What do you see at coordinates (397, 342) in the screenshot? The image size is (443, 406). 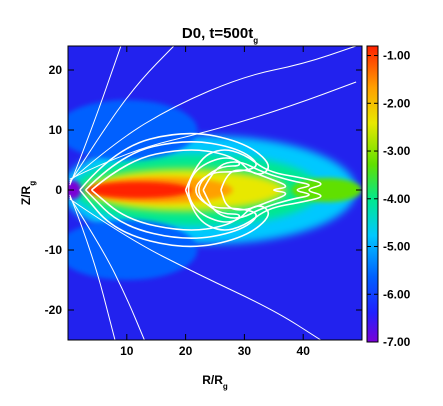 I see `colorbar-tick-label: -7.00` at bounding box center [397, 342].